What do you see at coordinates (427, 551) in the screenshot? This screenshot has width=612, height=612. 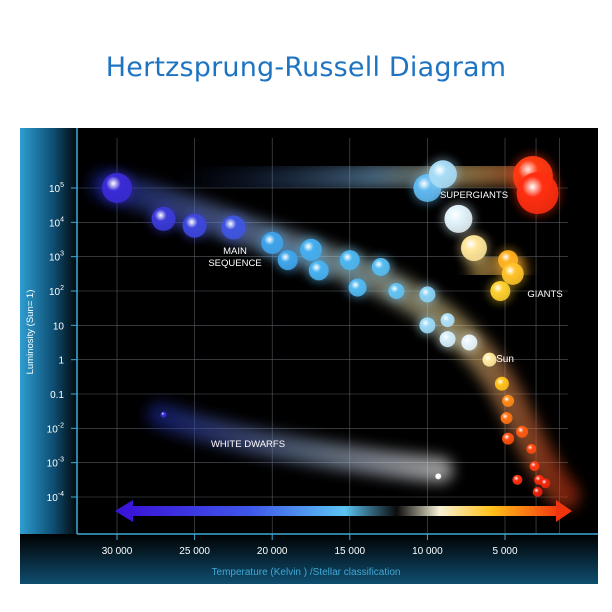 I see `x-tick-label: 10 000` at bounding box center [427, 551].